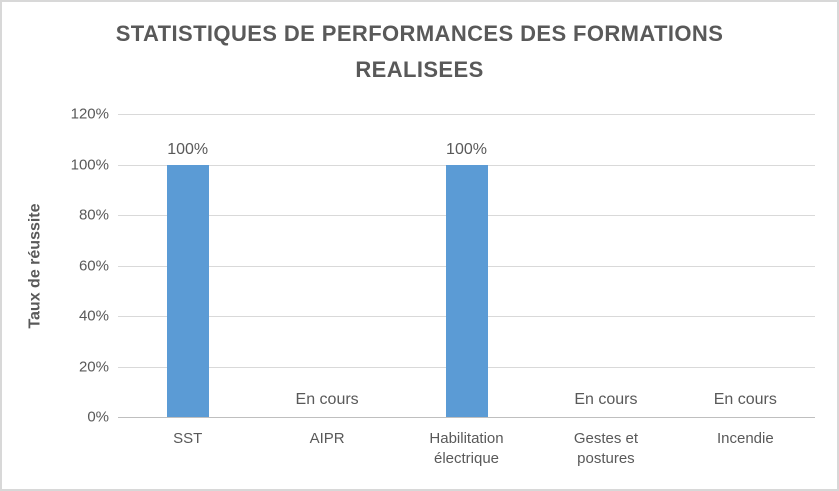 This screenshot has height=491, width=839. Describe the element at coordinates (745, 438) in the screenshot. I see `x-axis-category-label: Incendie` at that location.